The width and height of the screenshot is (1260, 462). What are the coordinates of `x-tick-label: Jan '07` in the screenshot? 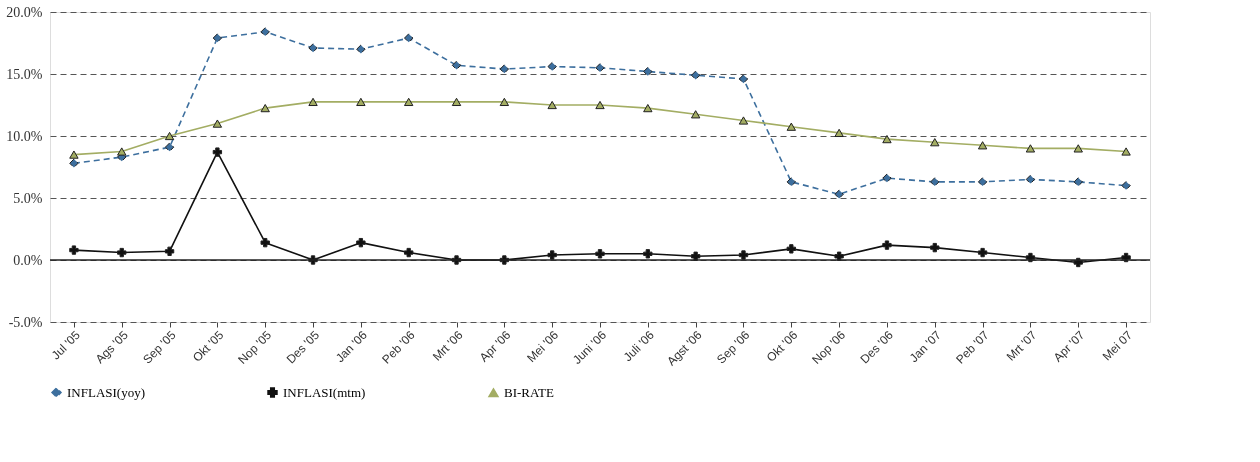 It's located at (925, 346).